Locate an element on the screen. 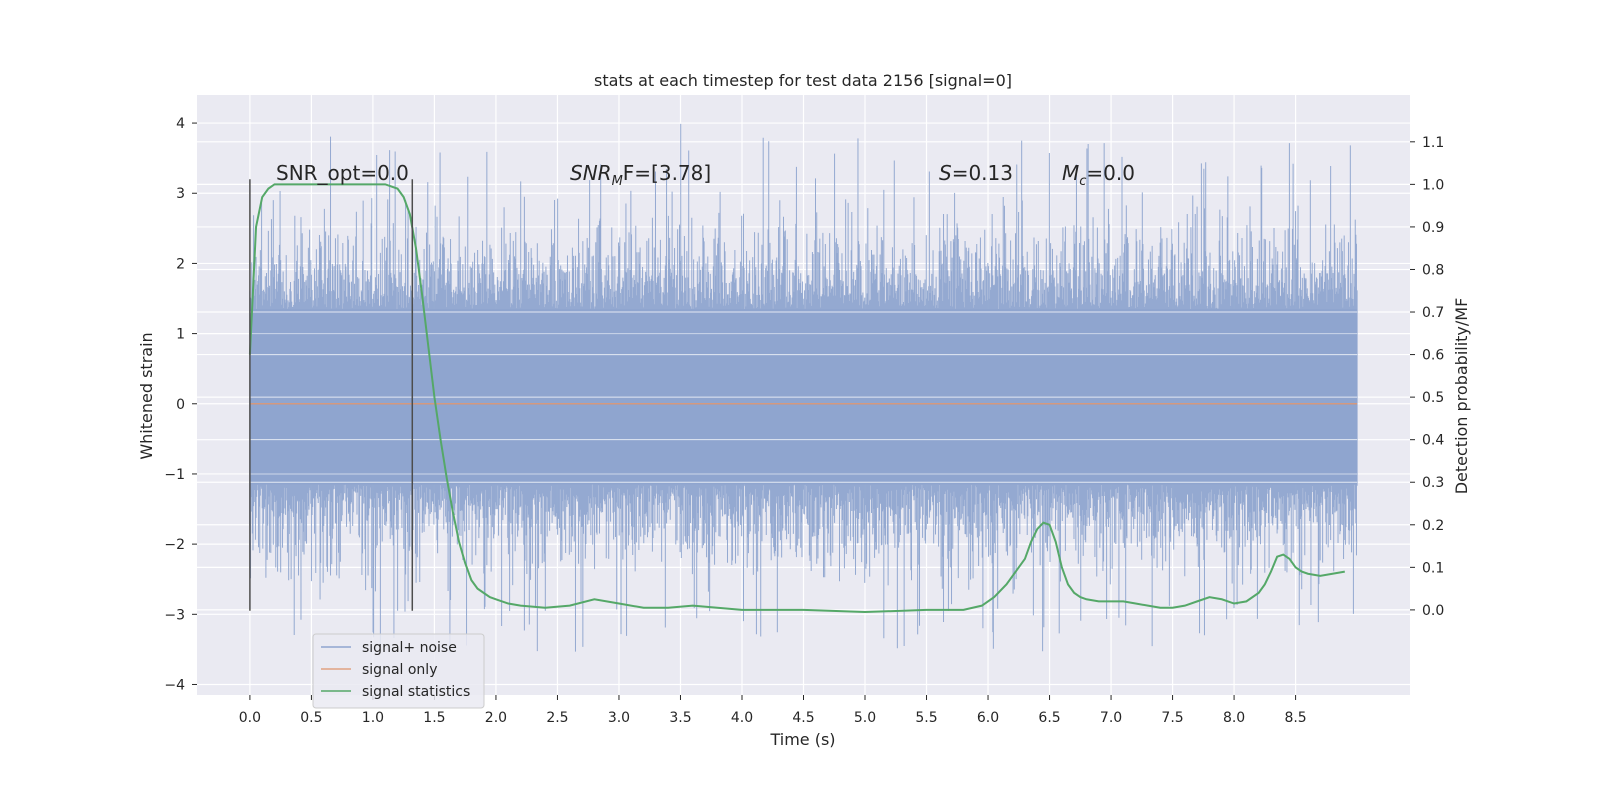  annotation-mc: Mc=0.0 is located at coordinates (1098, 175).